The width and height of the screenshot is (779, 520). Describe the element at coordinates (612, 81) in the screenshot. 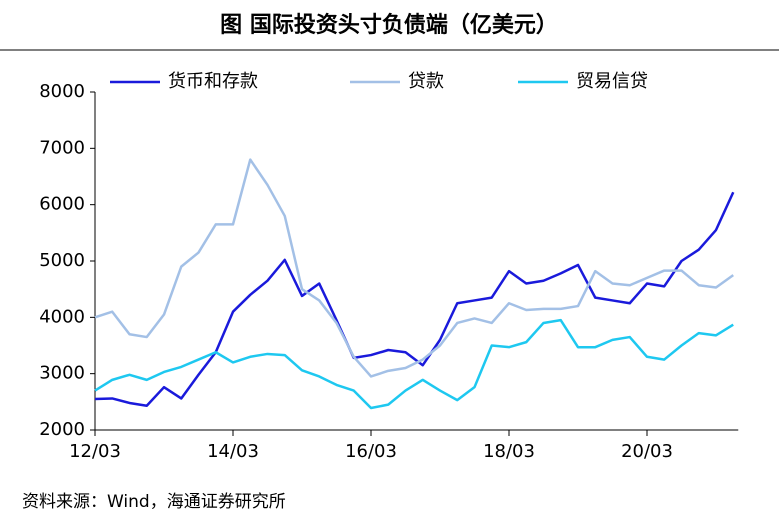

I see `legend-label: 贸易信贷` at that location.